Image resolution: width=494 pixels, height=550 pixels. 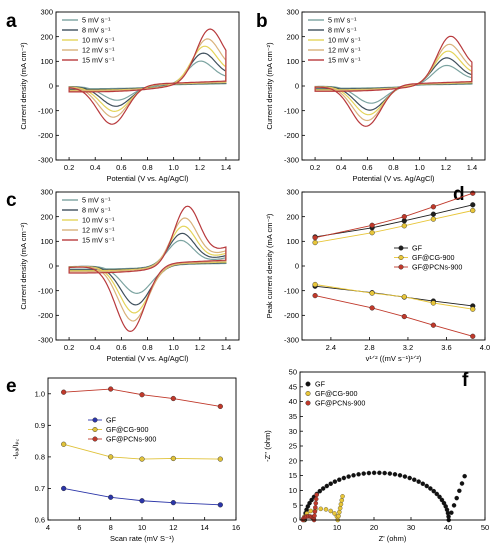 I want to click on x-tick-label-c-2: 0.6, so click(x=121, y=347).